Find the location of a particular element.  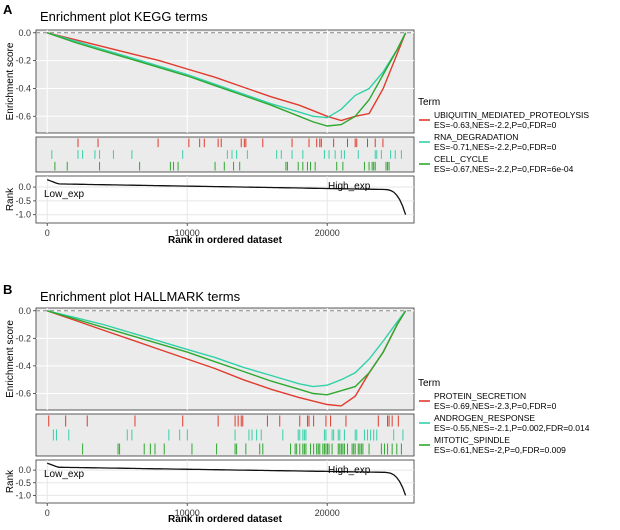

chart-title: Enrichment plot KEGG terms is located at coordinates (124, 16).